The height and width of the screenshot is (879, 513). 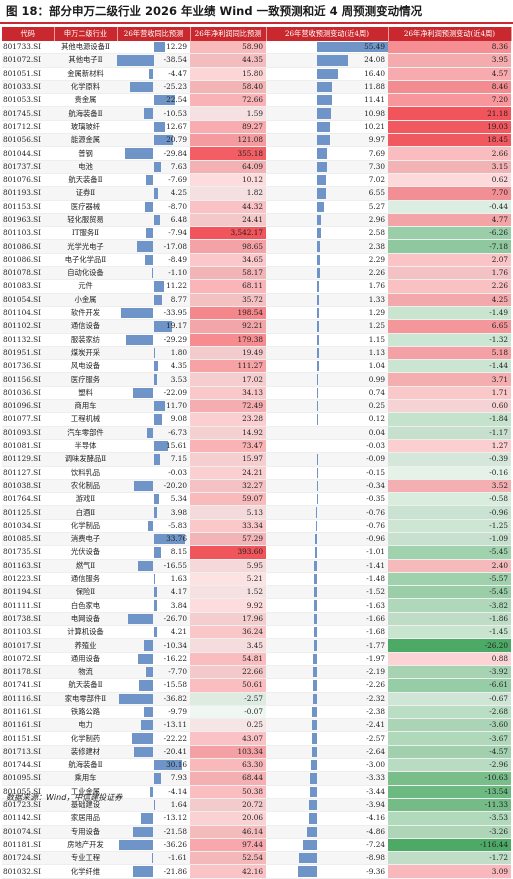 What do you see at coordinates (500, 379) in the screenshot?
I see `cell-profit-change-text: 3.71` at bounding box center [500, 379].